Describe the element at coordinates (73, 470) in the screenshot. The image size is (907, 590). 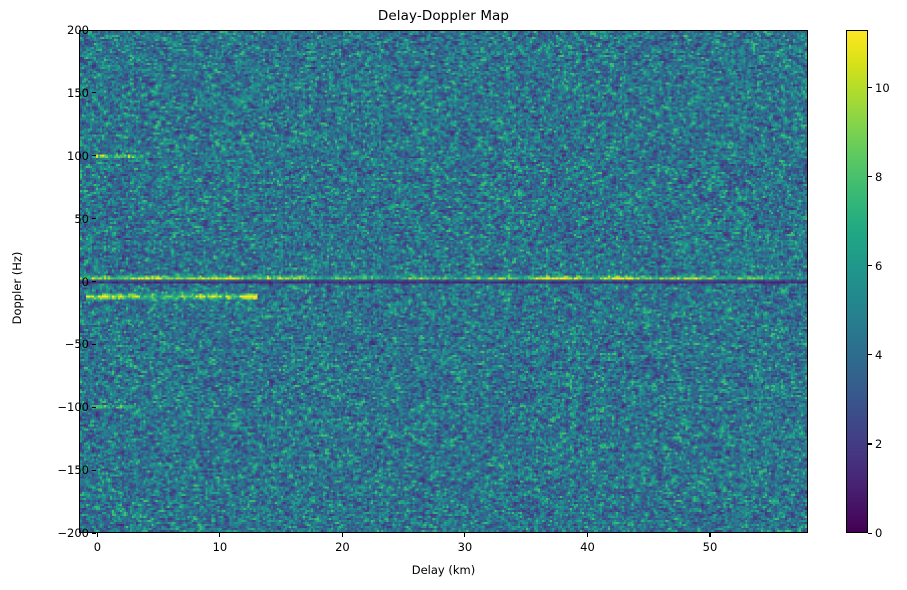
I see `y-axis-tick-label: −150` at that location.